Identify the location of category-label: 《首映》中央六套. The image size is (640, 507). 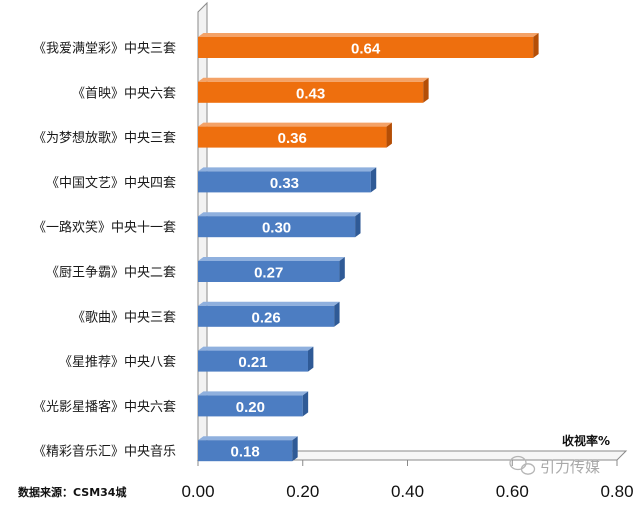
(124, 93).